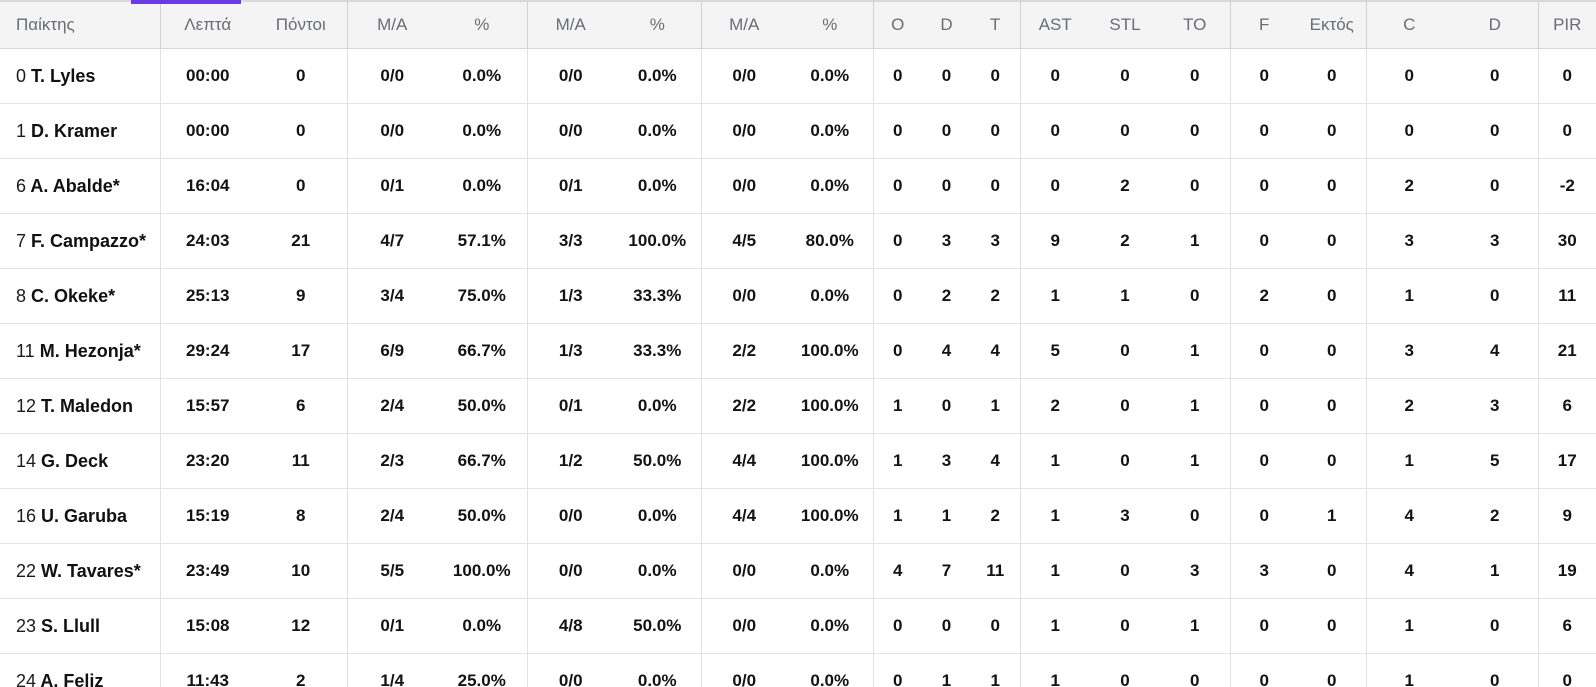 The image size is (1596, 687). Describe the element at coordinates (63, 75) in the screenshot. I see `player-name: T. Lyles` at that location.